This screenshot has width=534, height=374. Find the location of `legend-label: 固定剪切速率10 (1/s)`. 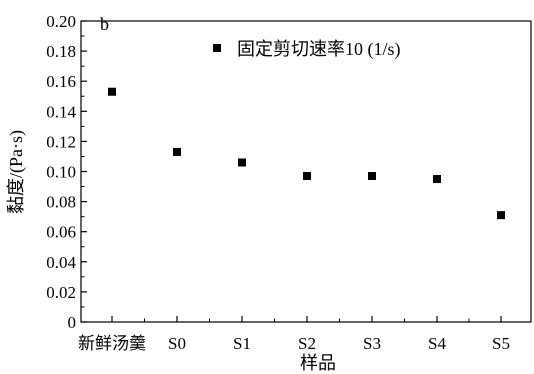

legend-label: 固定剪切速率10 (1/s) is located at coordinates (319, 49).